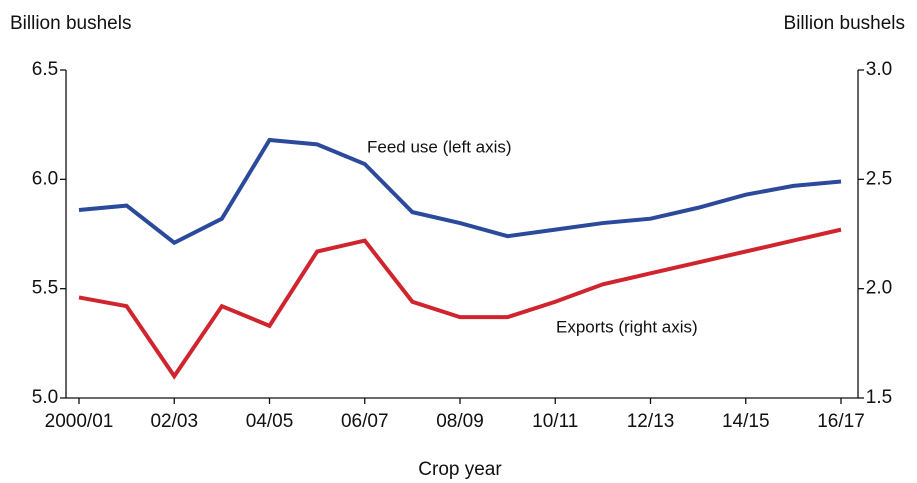 This screenshot has height=483, width=917. I want to click on y-tick-label: 6.5, so click(45, 69).